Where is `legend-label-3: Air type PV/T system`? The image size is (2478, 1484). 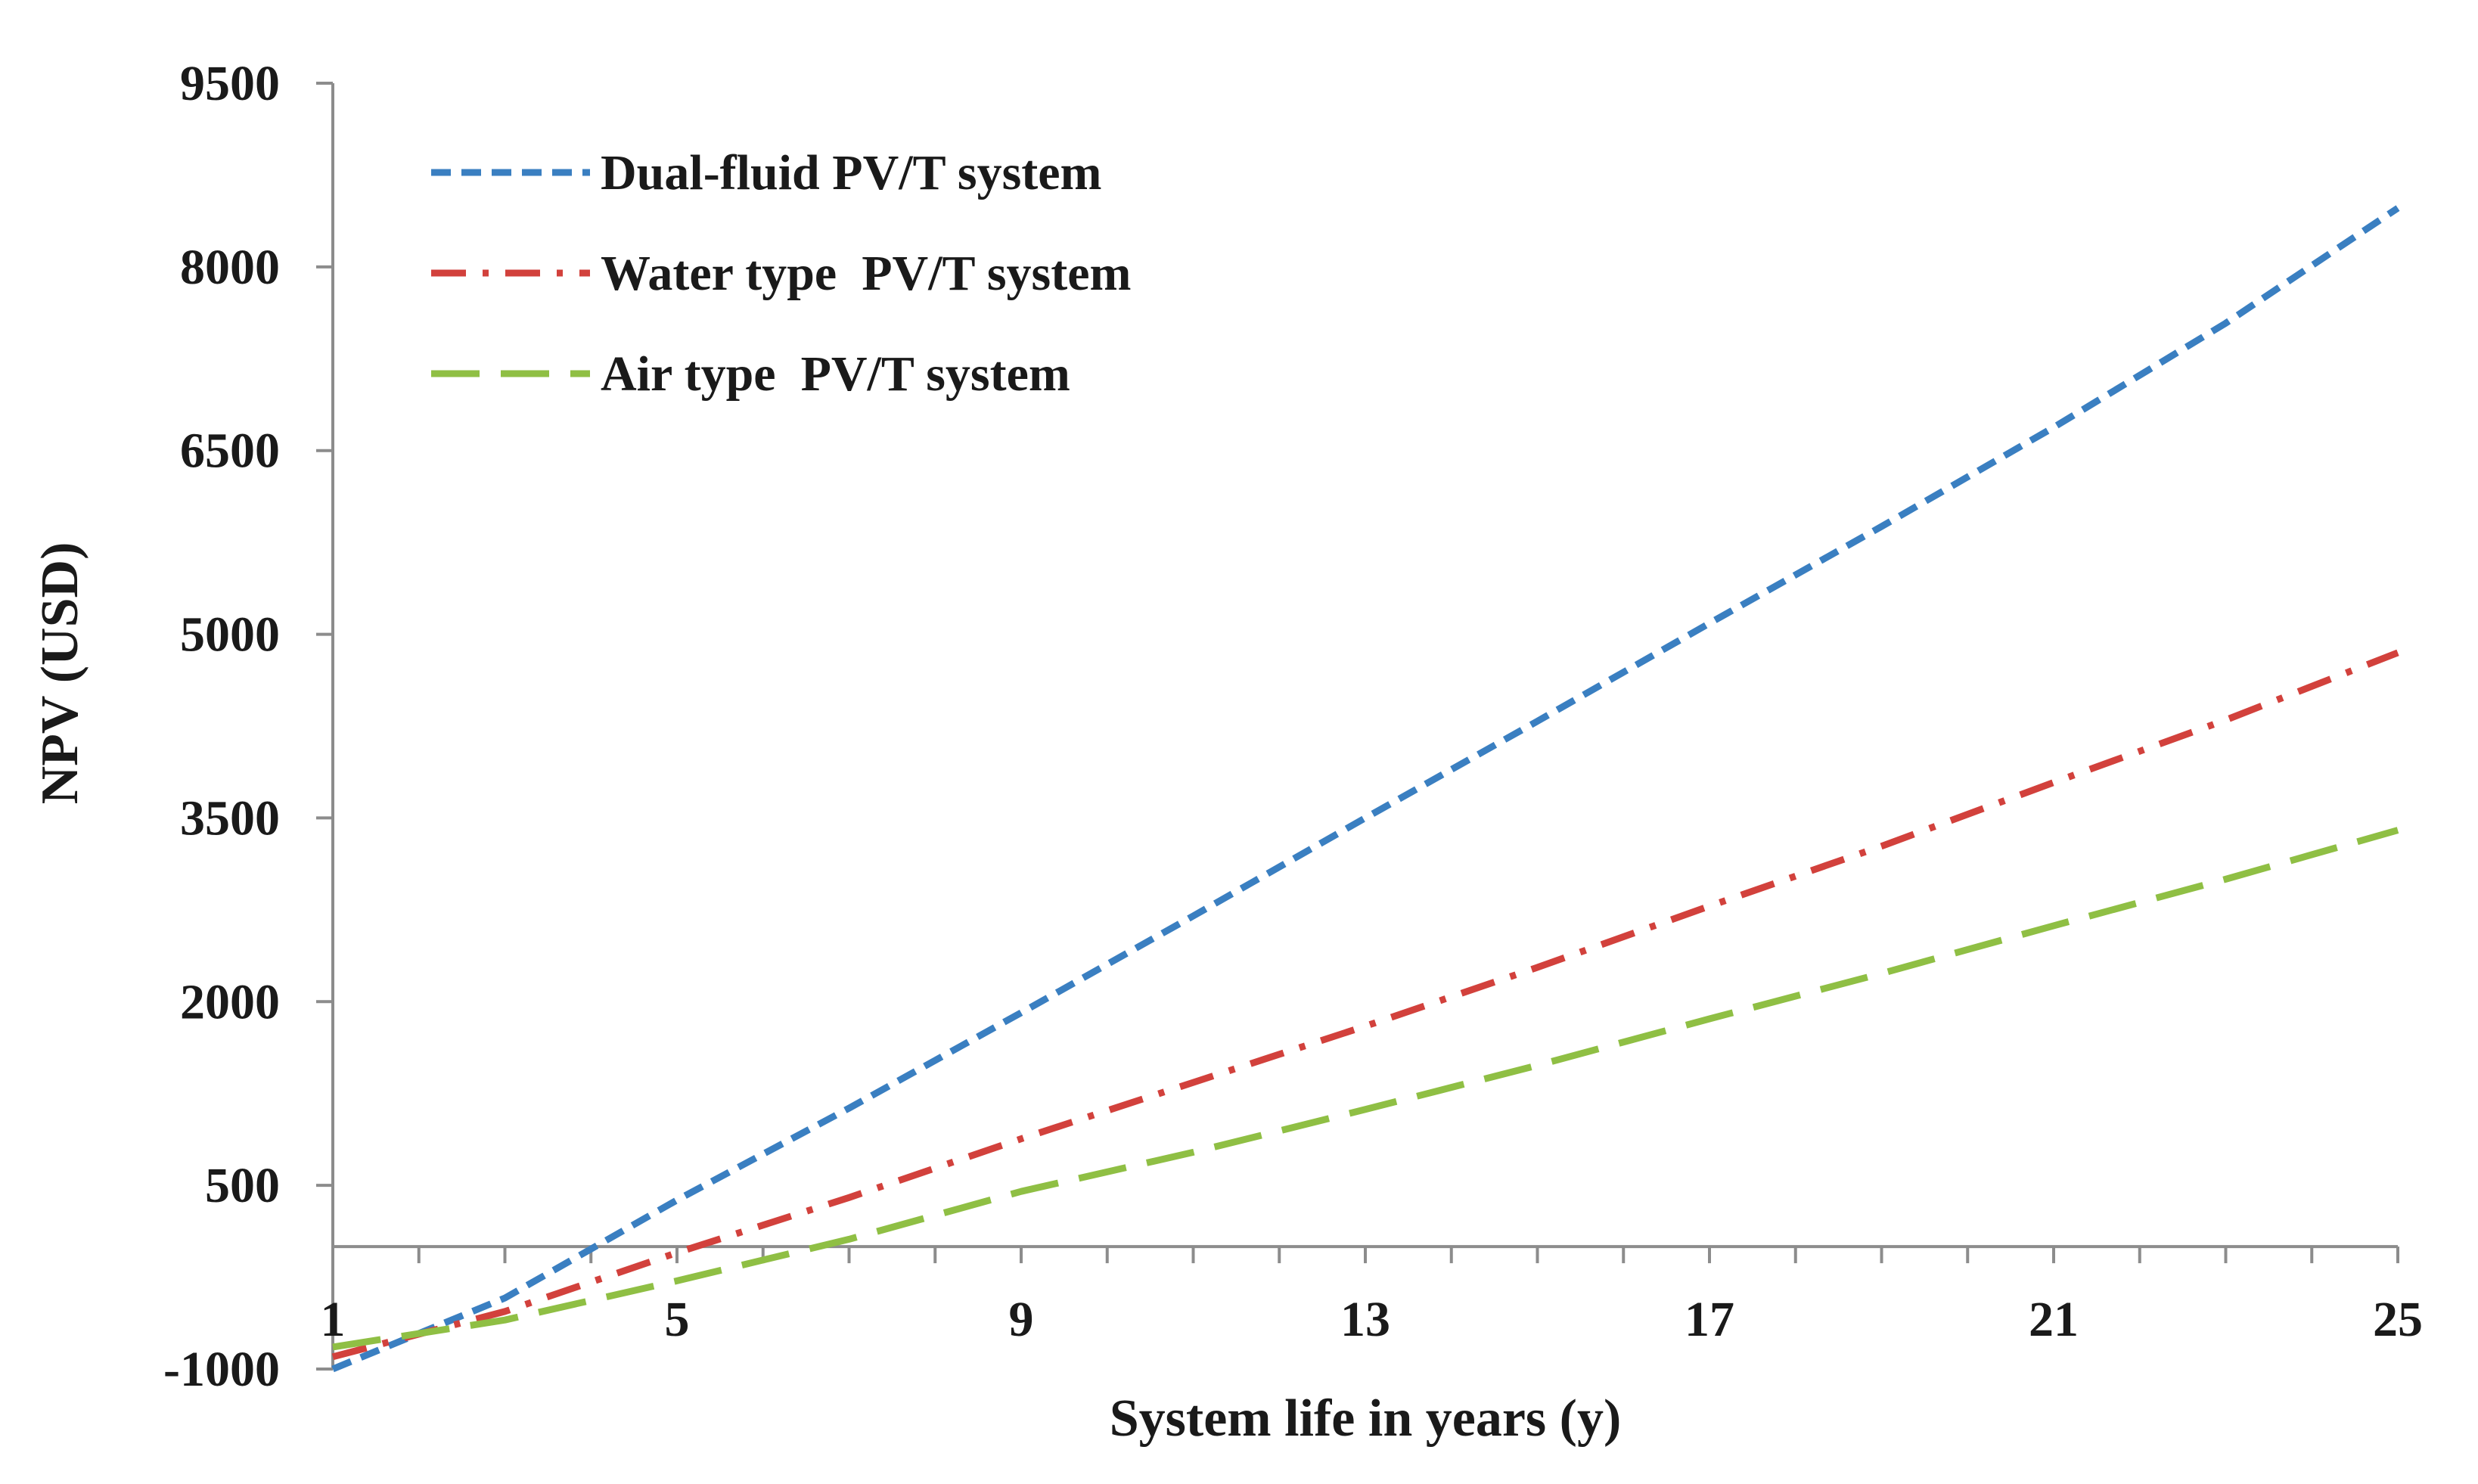 legend-label-3: Air type PV/T system is located at coordinates (835, 374).